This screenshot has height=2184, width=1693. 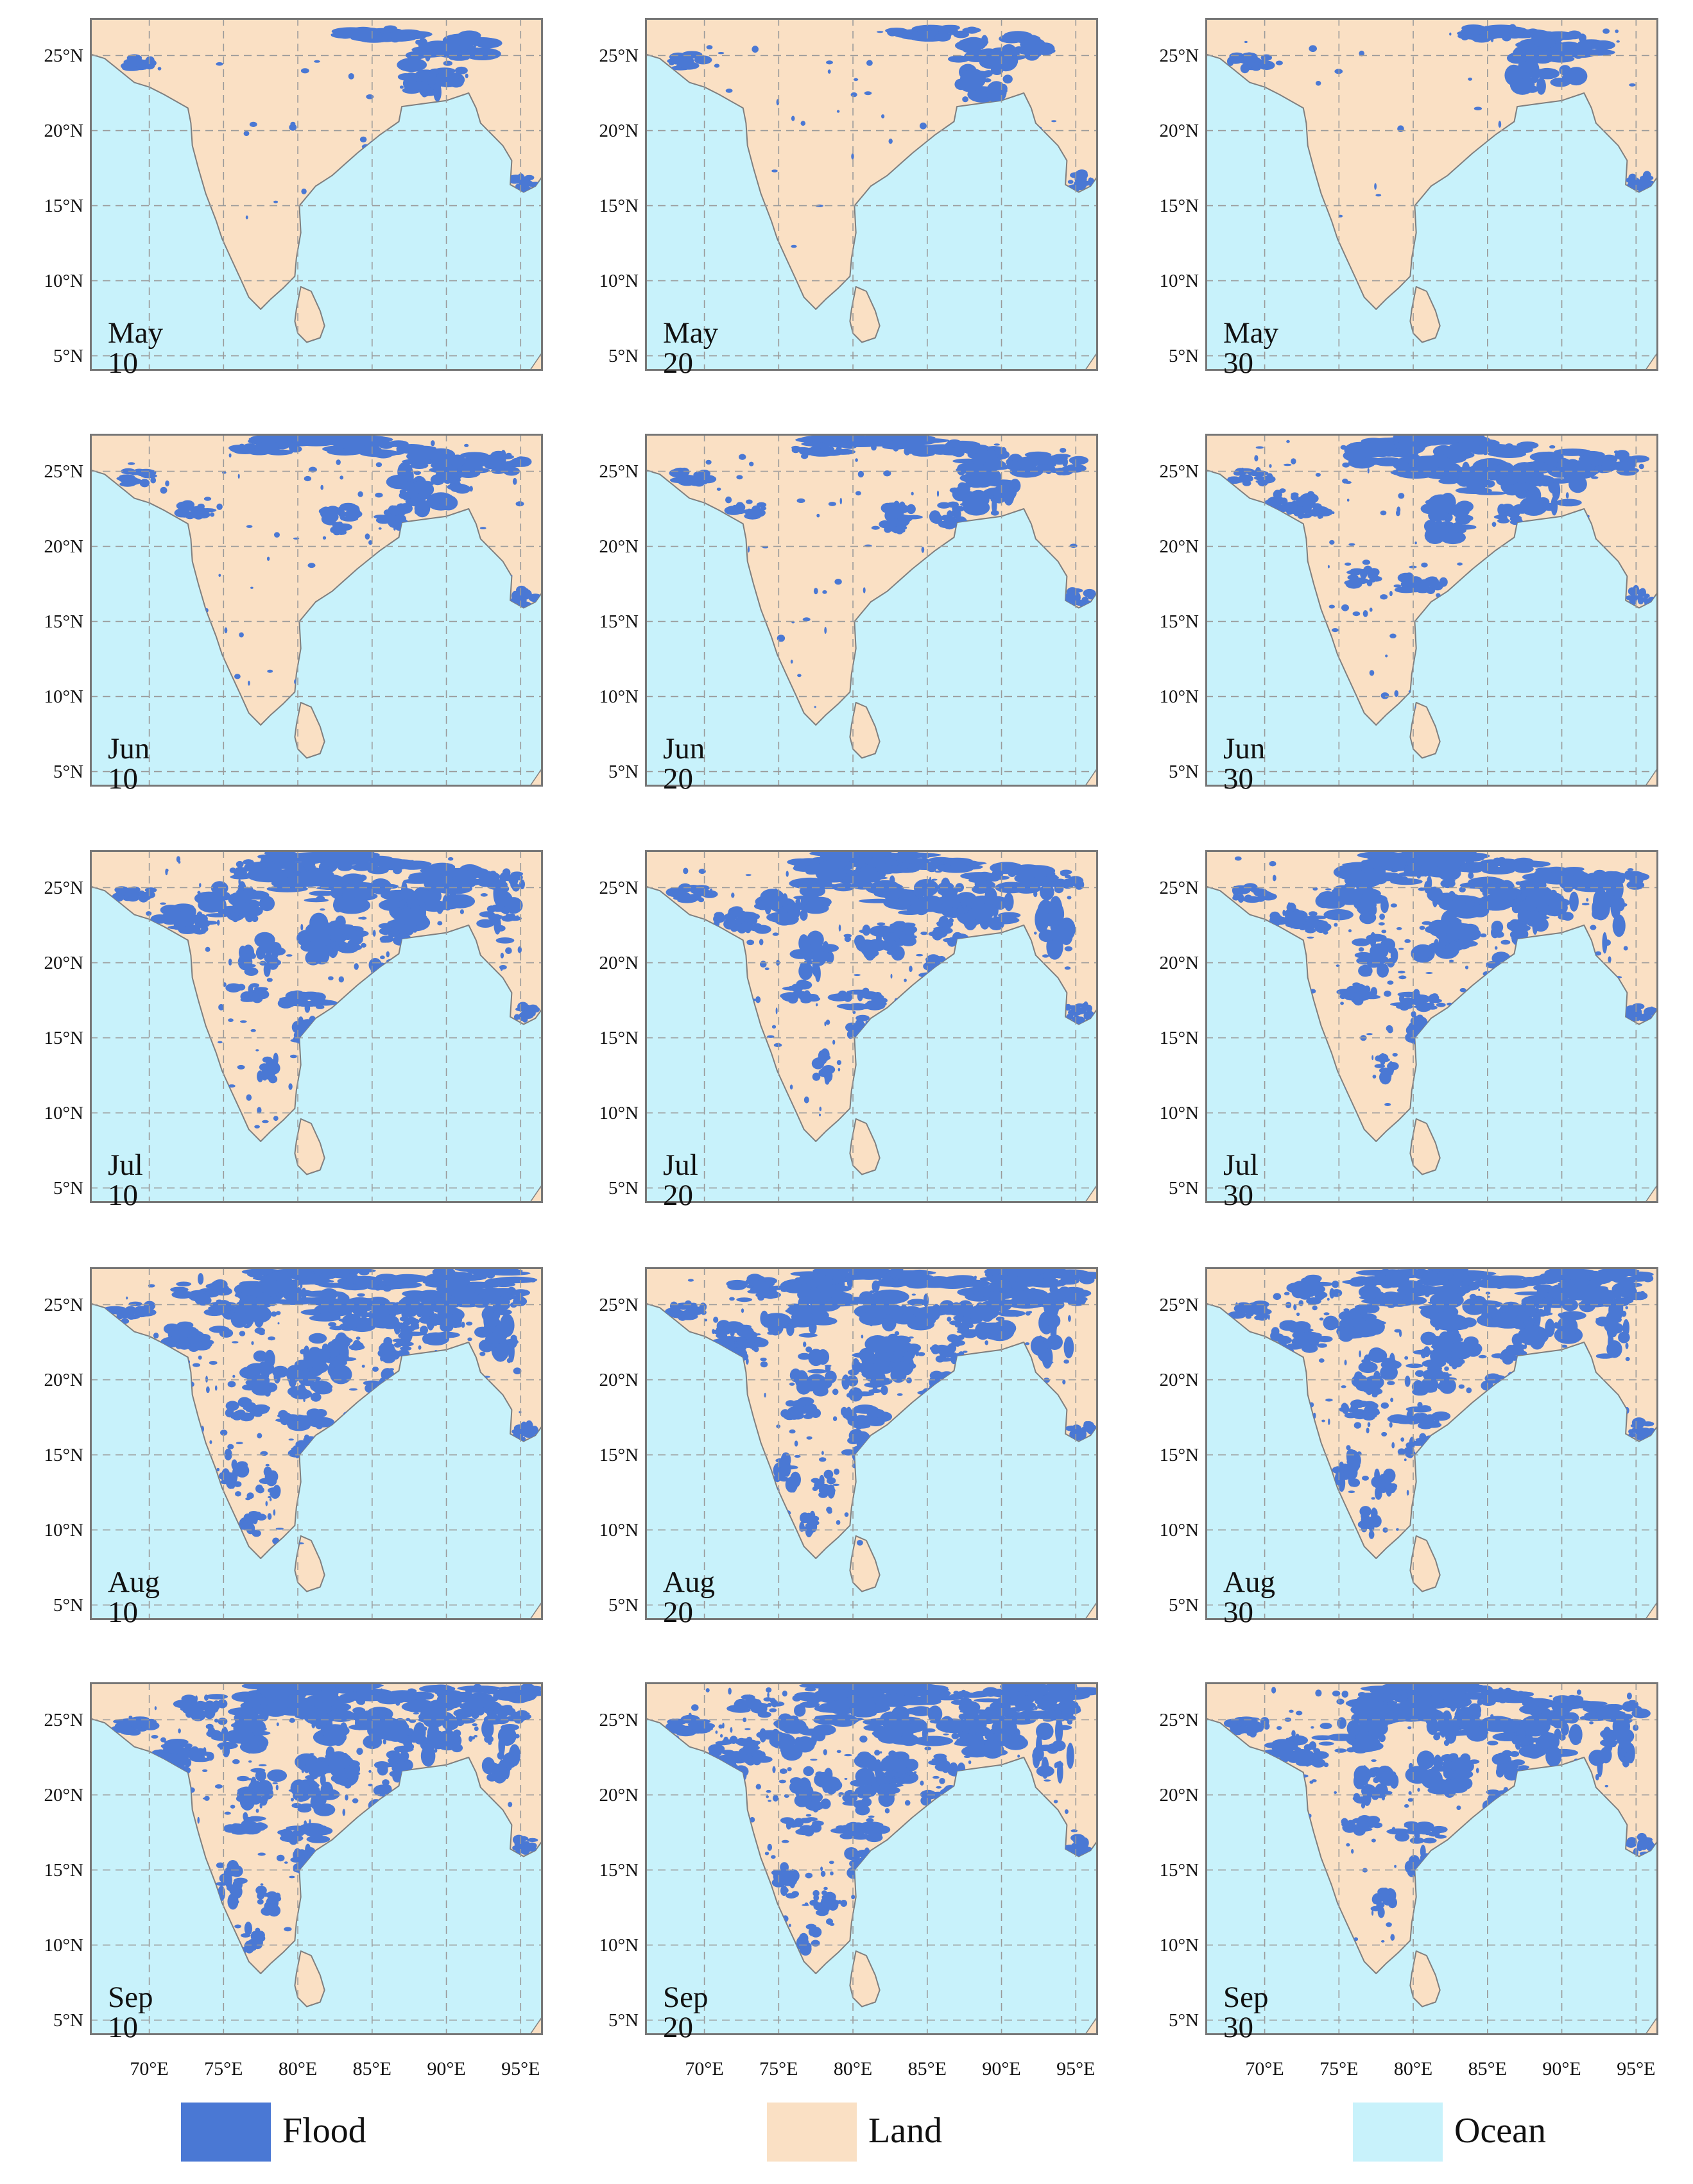 What do you see at coordinates (1398, 2132) in the screenshot?
I see `legend-swatch-ocean` at bounding box center [1398, 2132].